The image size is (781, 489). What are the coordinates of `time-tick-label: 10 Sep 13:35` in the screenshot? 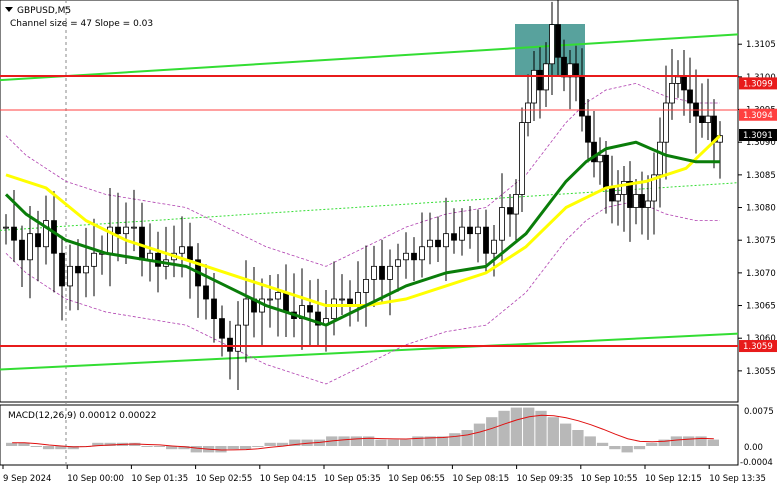 It's located at (737, 479).